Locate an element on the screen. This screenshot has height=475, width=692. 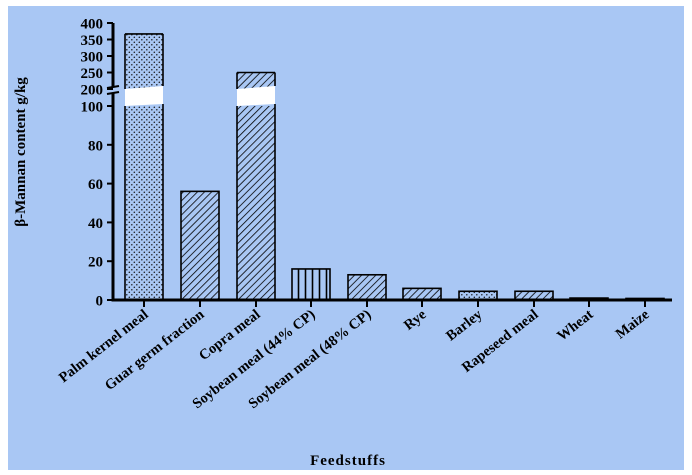
y-tick-label-upper-4: 400 is located at coordinates (92, 25).